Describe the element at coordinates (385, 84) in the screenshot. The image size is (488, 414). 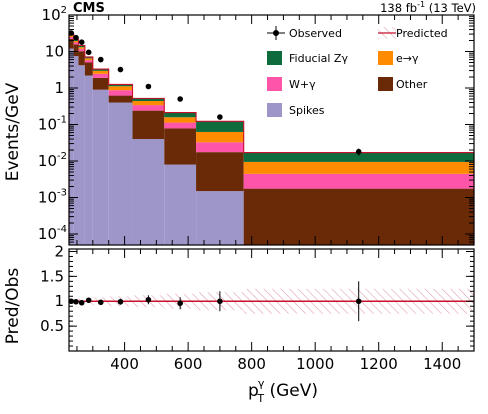
I see `legend-swatch-other` at that location.